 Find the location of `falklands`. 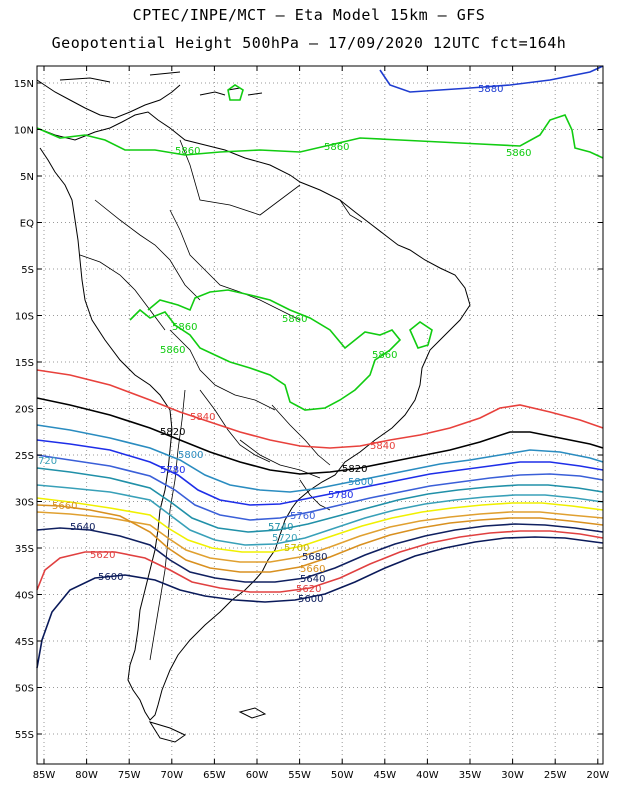

falklands is located at coordinates (252, 713).